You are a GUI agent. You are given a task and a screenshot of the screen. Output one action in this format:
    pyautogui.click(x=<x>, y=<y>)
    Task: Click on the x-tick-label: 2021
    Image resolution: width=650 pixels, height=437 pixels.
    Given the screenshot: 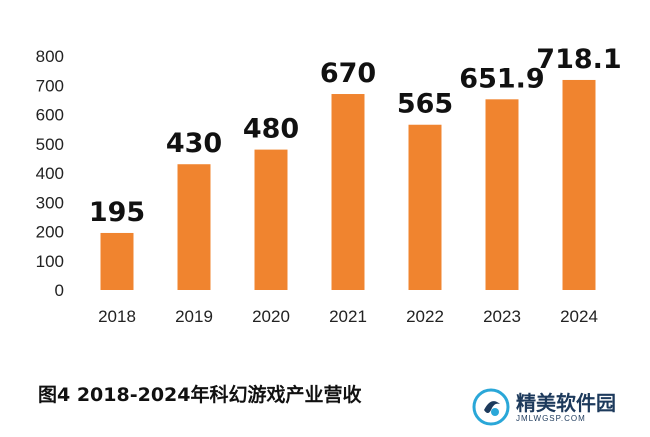 What is the action you would take?
    pyautogui.click(x=348, y=316)
    